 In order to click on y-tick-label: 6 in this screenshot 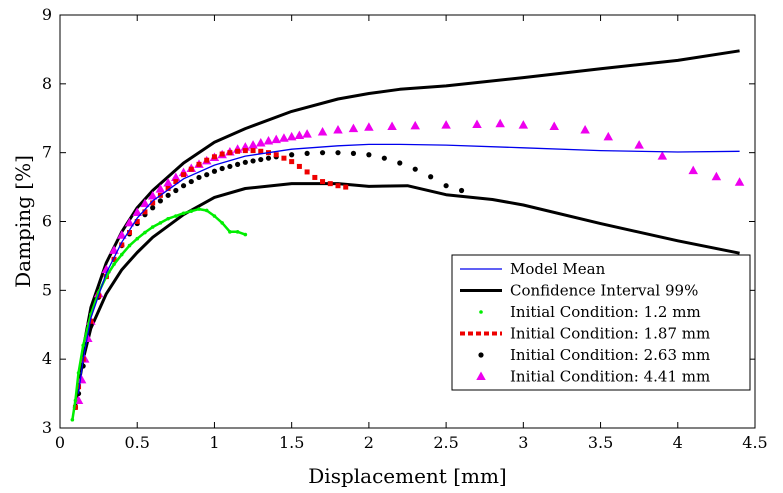, I will do `click(47, 221)`.